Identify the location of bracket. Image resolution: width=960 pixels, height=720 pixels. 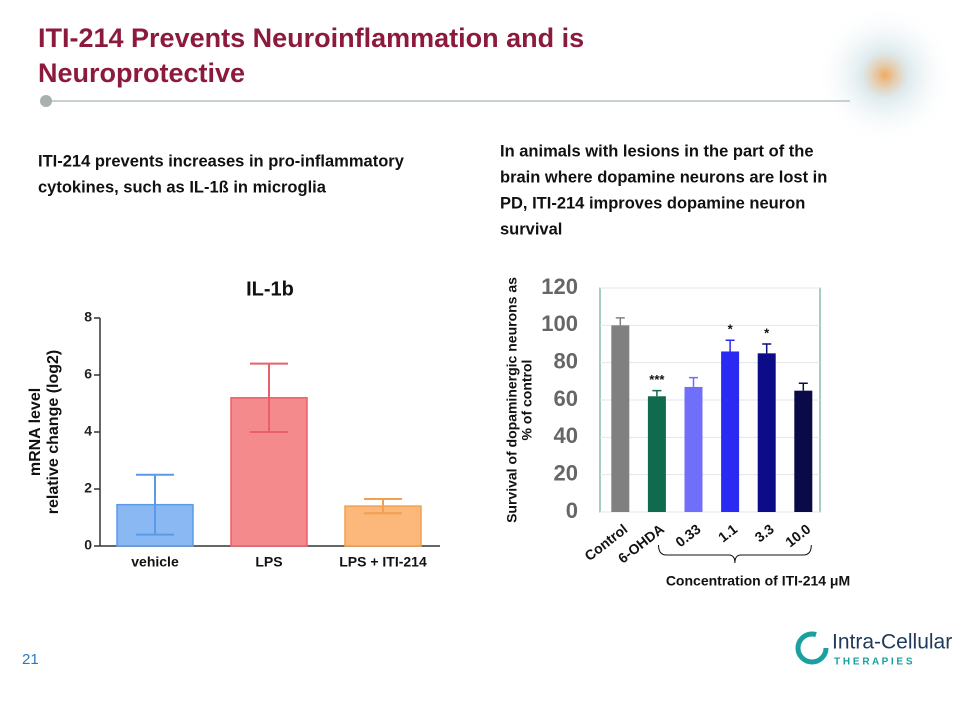
(735, 554).